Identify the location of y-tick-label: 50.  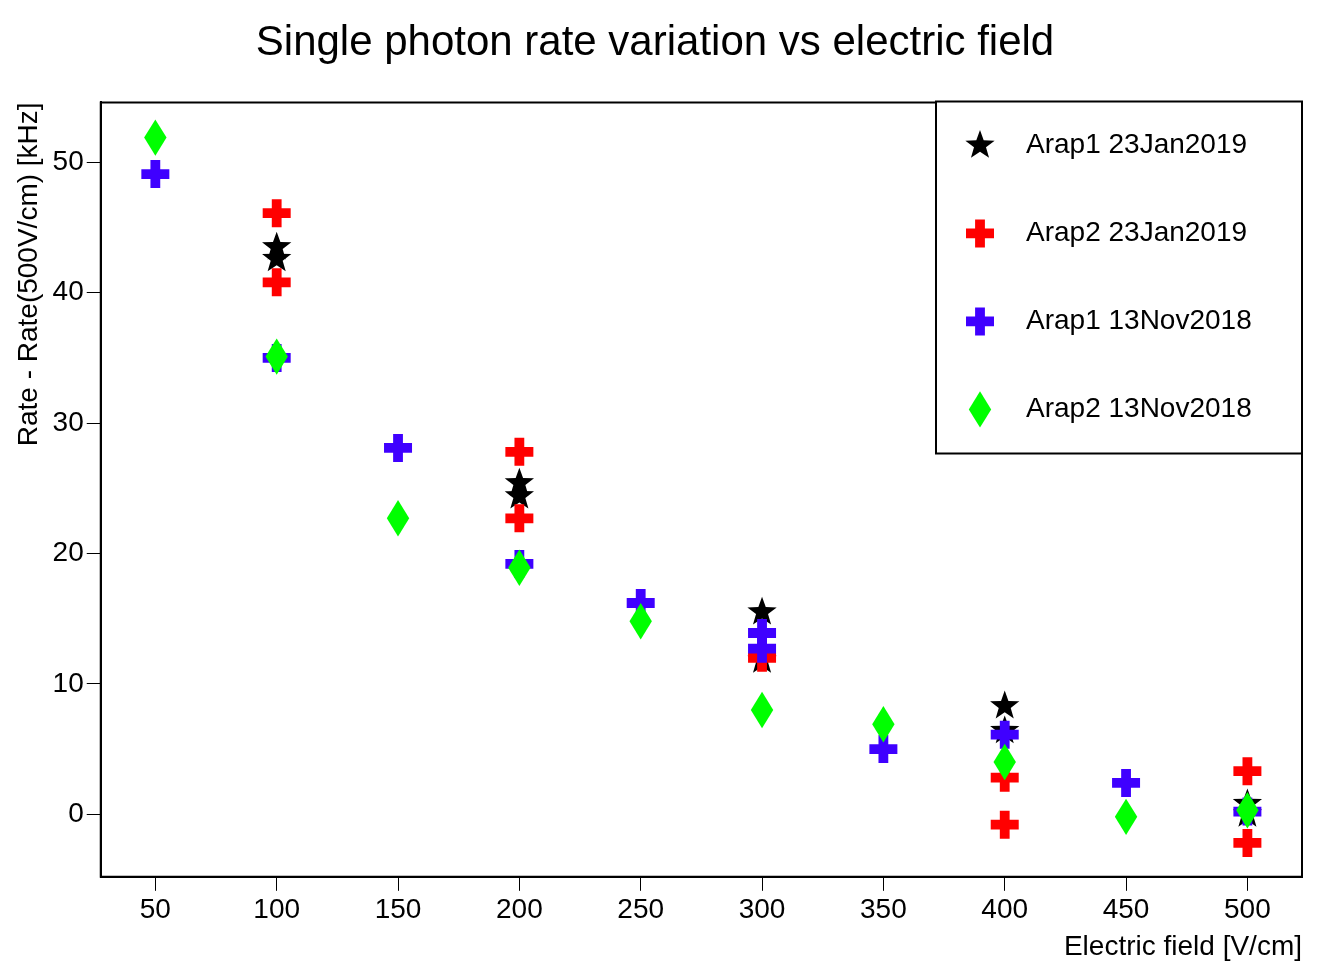
(68, 161).